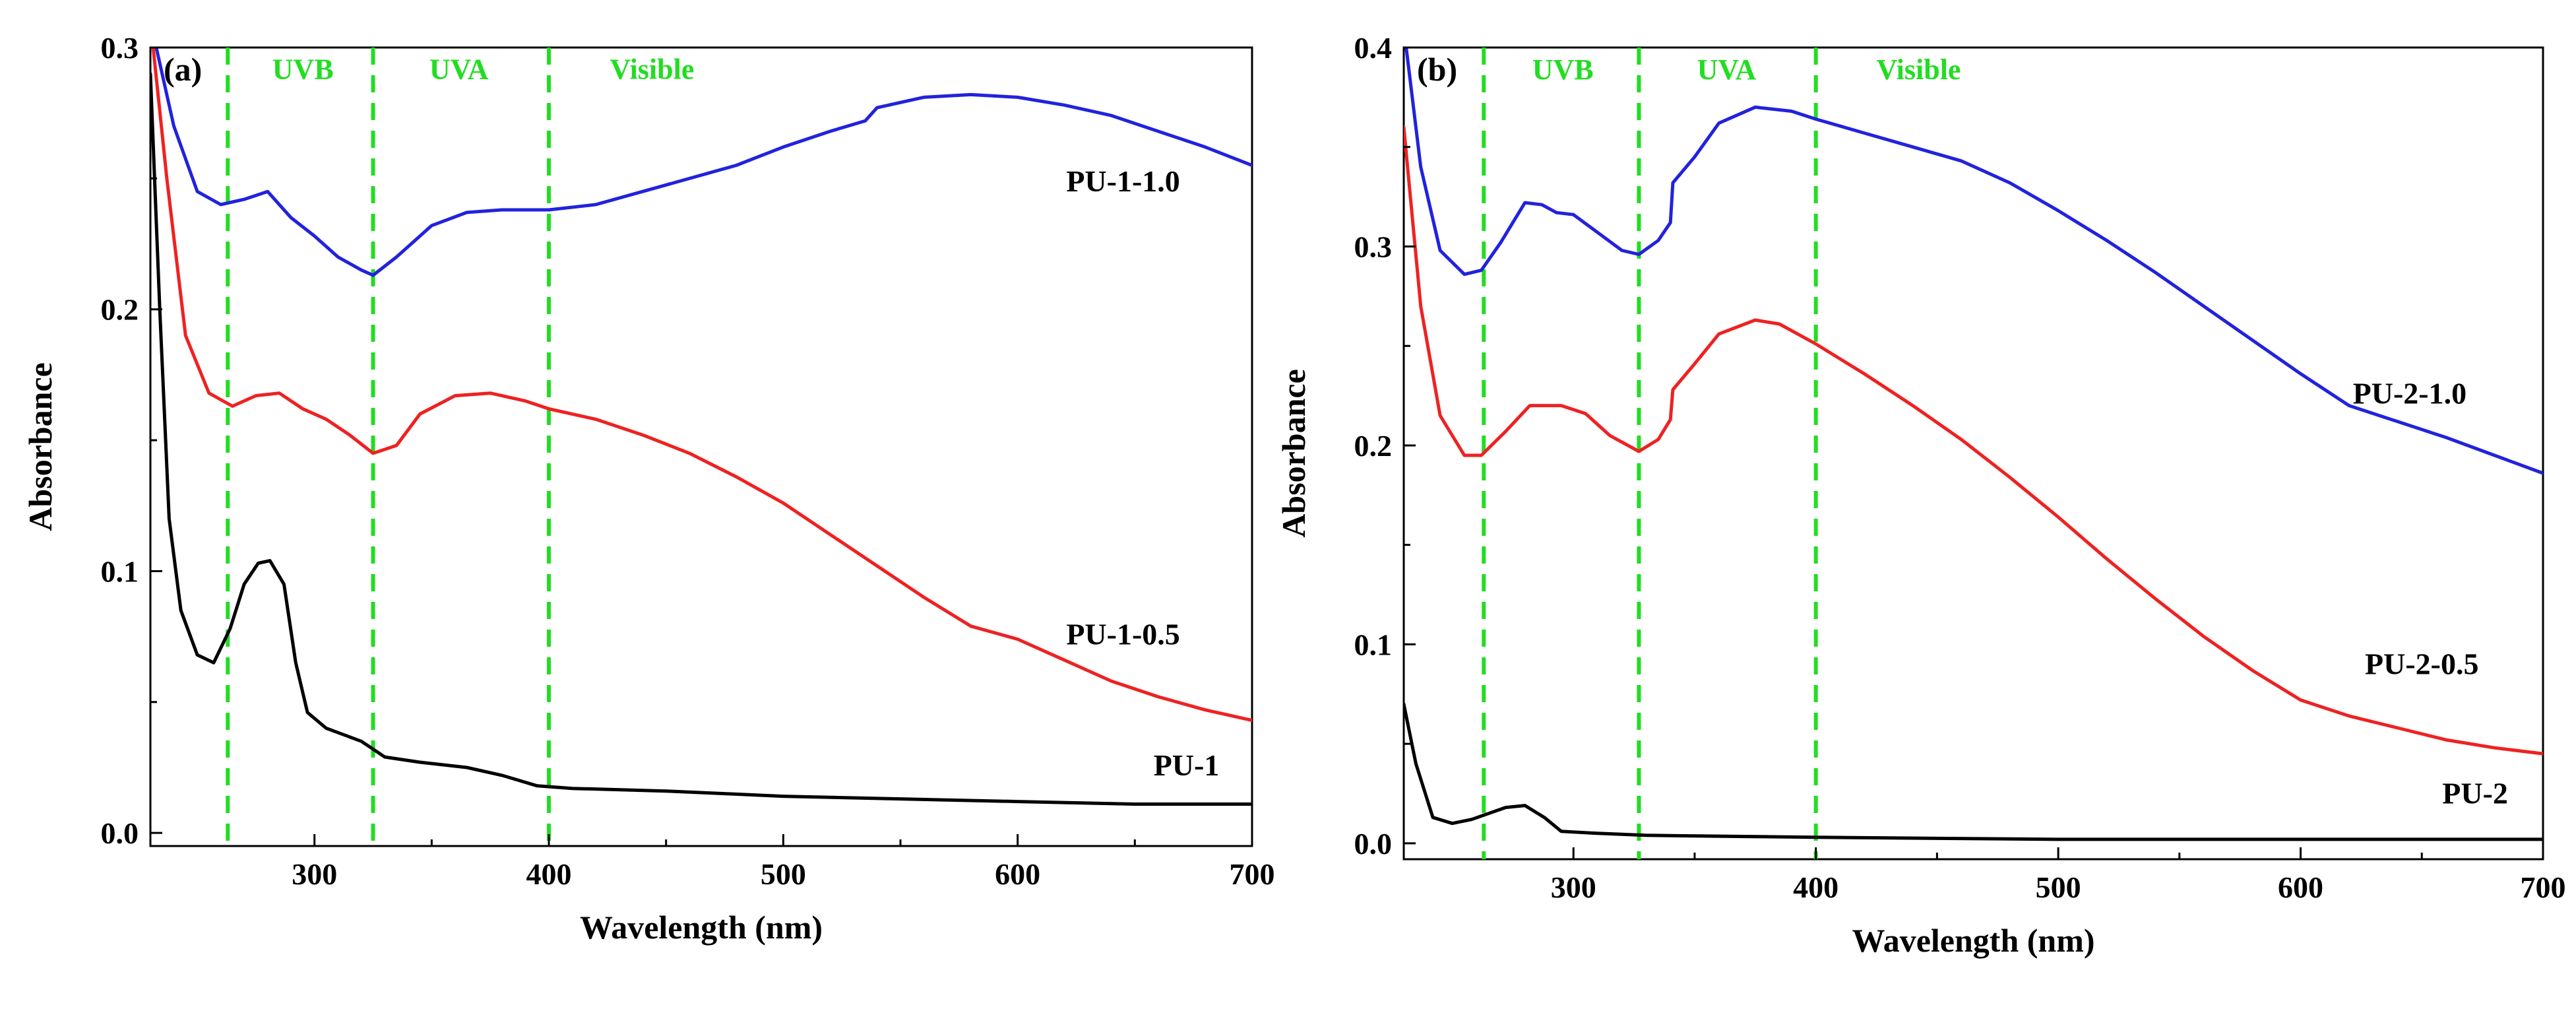  What do you see at coordinates (1293, 454) in the screenshot?
I see `y-axis-title-b: Absorbance` at bounding box center [1293, 454].